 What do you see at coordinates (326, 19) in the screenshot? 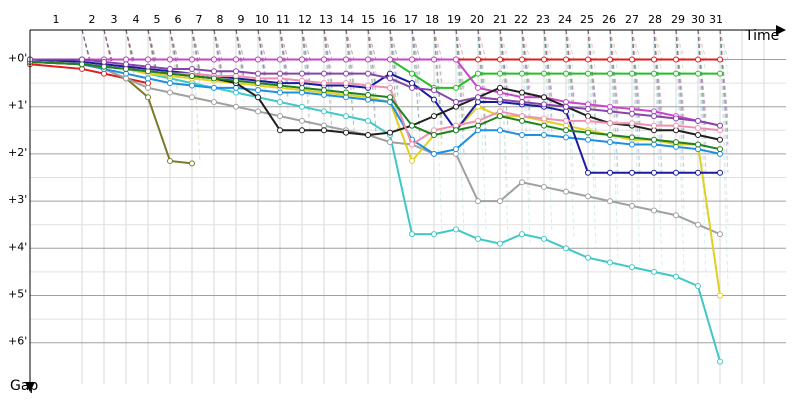
I see `x-tick-label: 13` at bounding box center [326, 19].